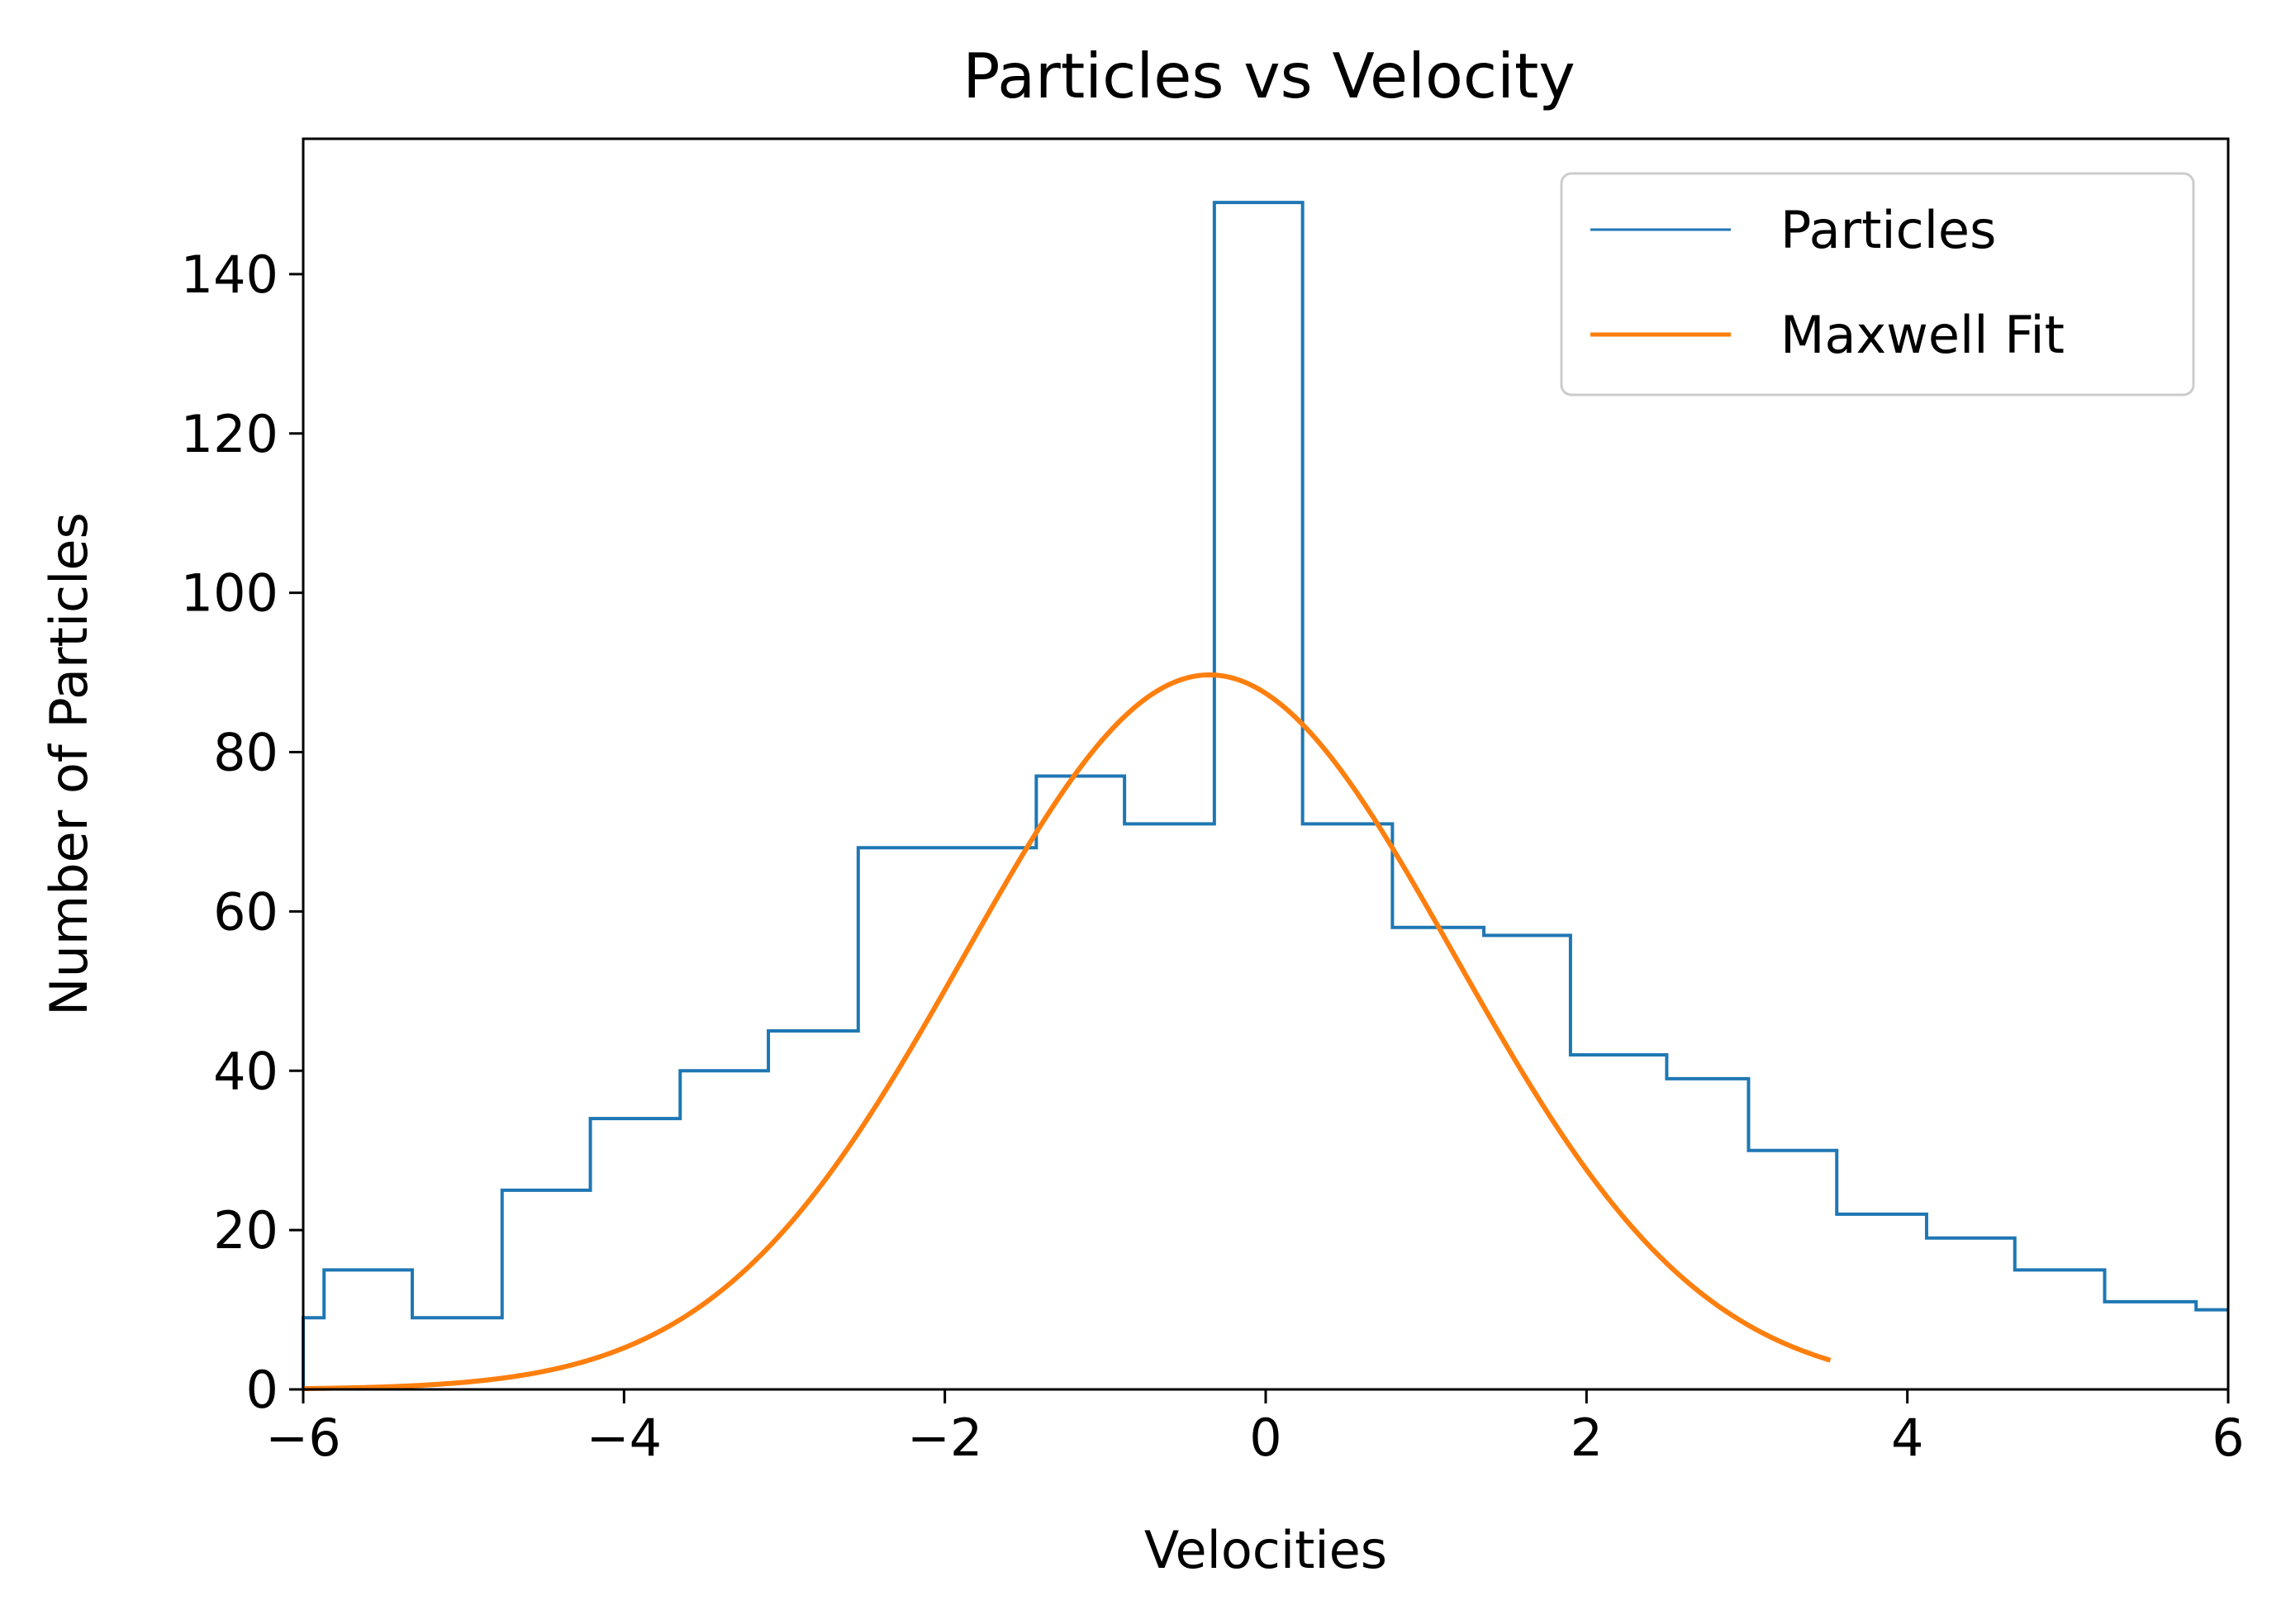  I want to click on y-tick-label: 60, so click(245, 912).